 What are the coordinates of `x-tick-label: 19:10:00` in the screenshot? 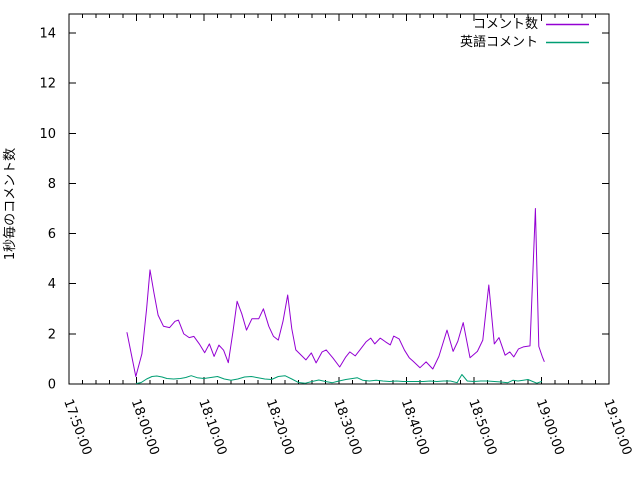 It's located at (617, 427).